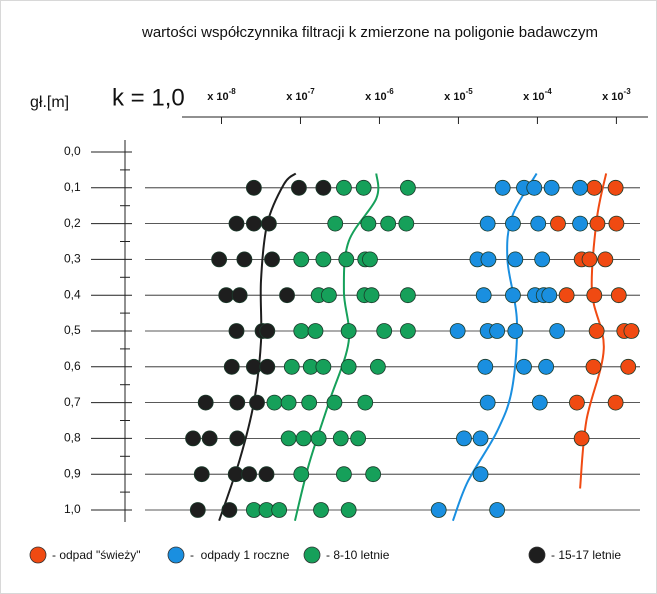 The height and width of the screenshot is (594, 657). What do you see at coordinates (391, 91) in the screenshot?
I see `x-tick-exponent: -6` at bounding box center [391, 91].